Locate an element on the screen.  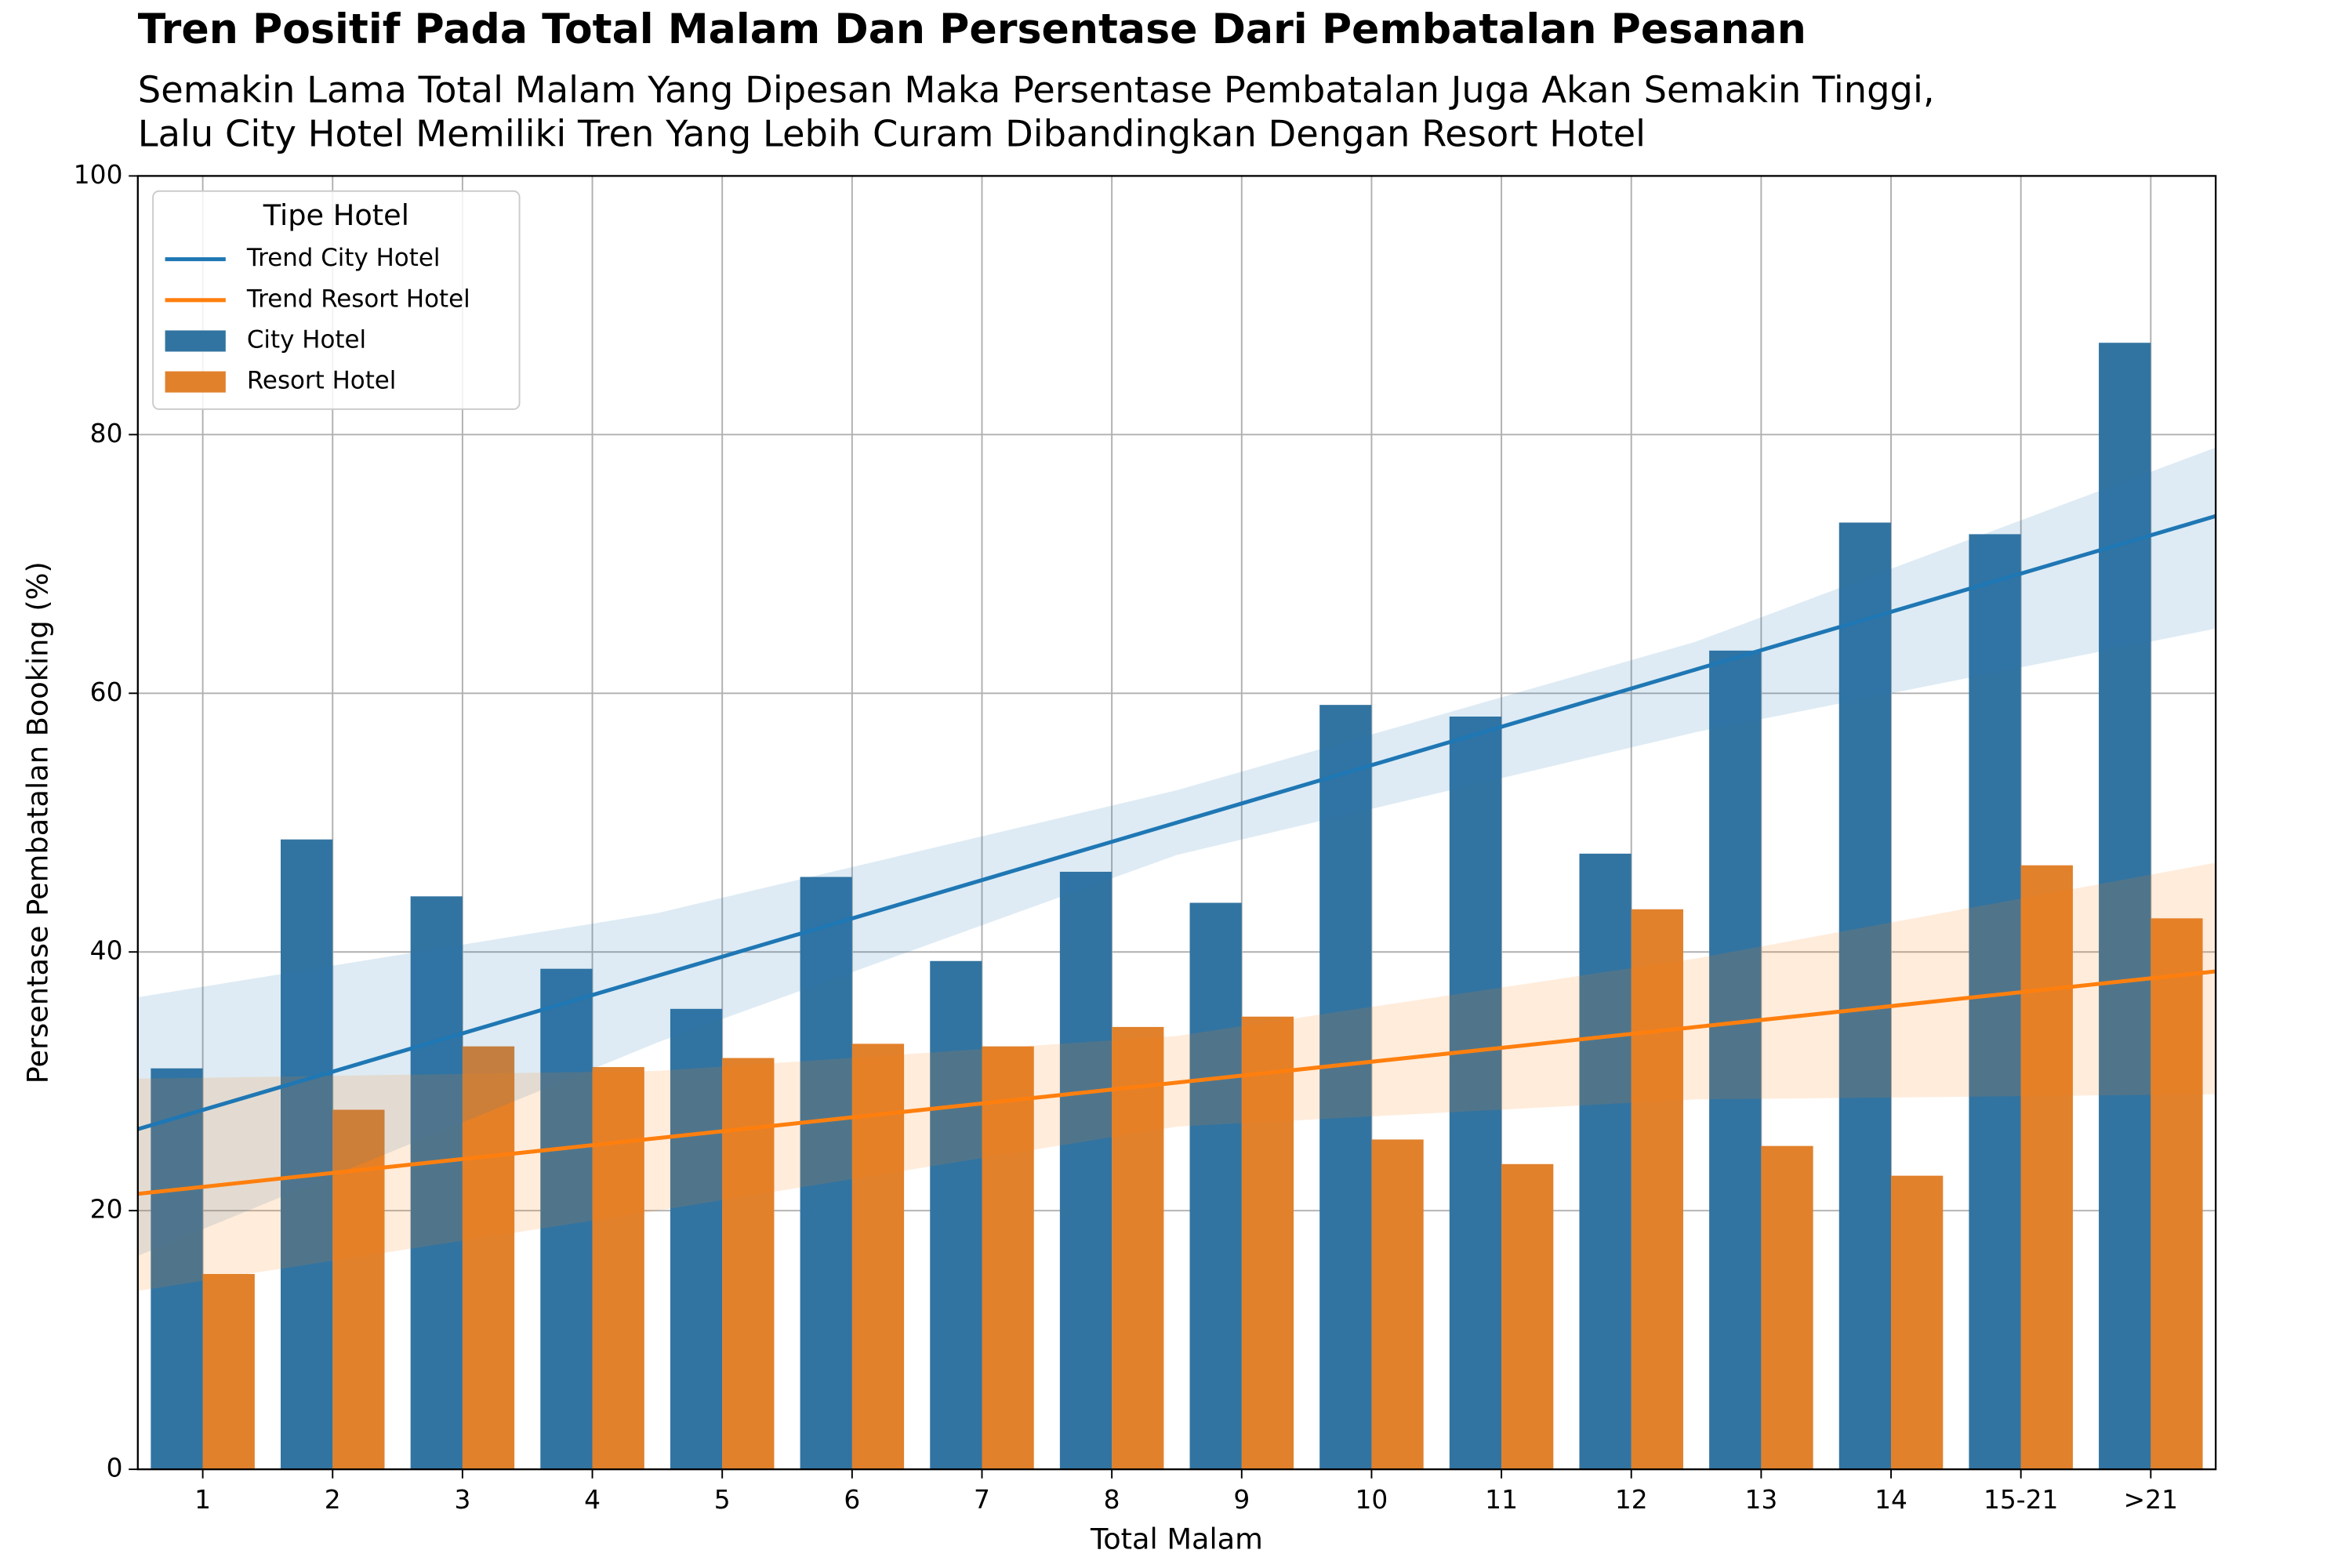
y-tick-label: 40 is located at coordinates (107, 951).